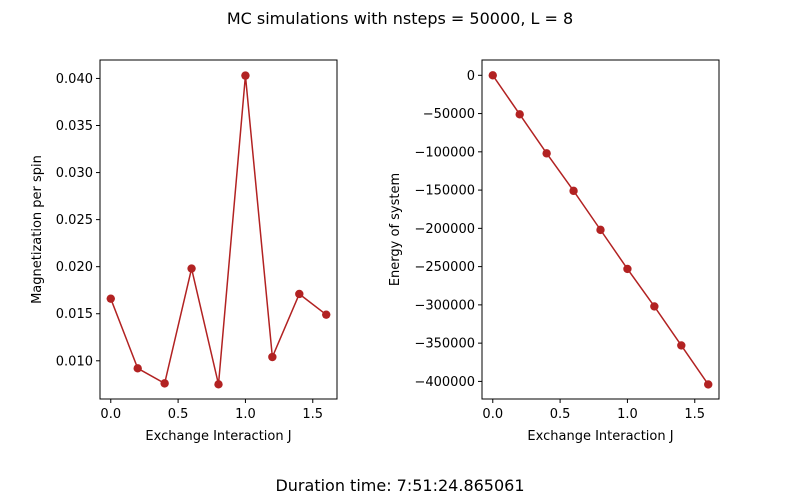  Describe the element at coordinates (178, 414) in the screenshot. I see `magnetization-xtick-label: 0.5` at that location.